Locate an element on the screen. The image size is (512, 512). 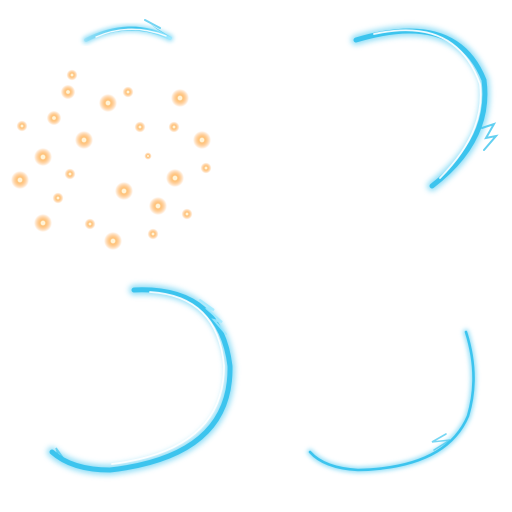
frame-4-canvas is located at coordinates (392, 401).